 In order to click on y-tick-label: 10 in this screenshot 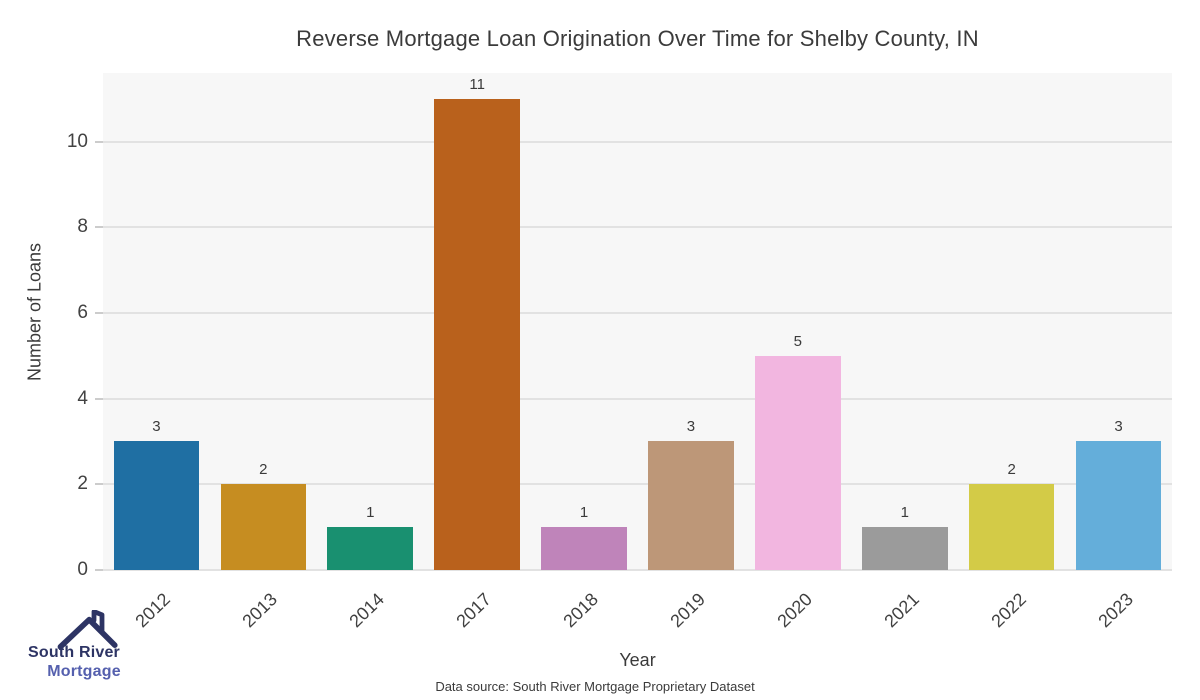, I will do `click(77, 141)`.